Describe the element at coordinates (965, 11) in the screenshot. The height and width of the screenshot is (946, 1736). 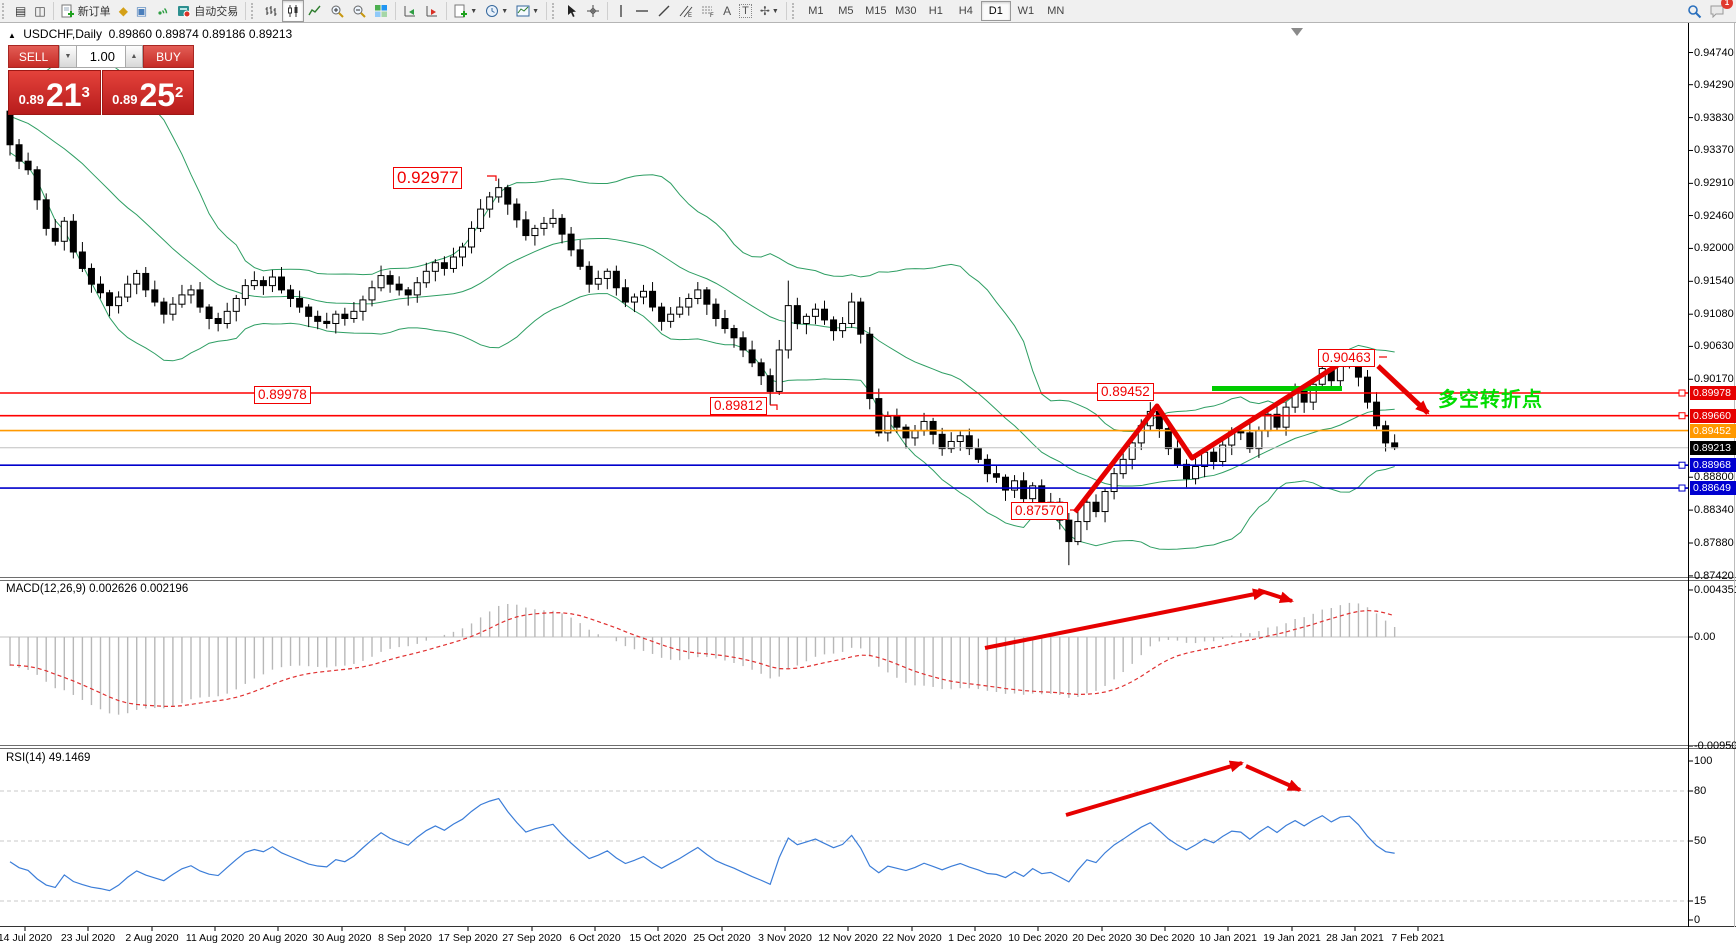
I see `timeframe-h4: H4` at that location.